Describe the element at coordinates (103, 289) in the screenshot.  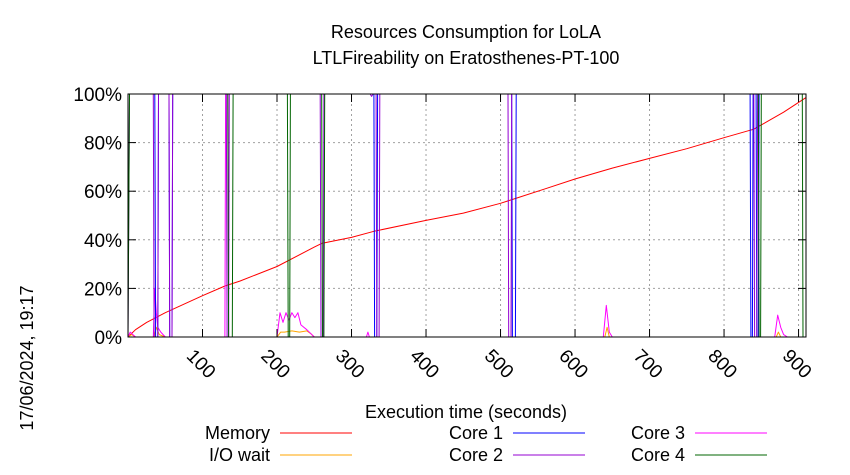
I see `y-tick-label: 20%` at that location.